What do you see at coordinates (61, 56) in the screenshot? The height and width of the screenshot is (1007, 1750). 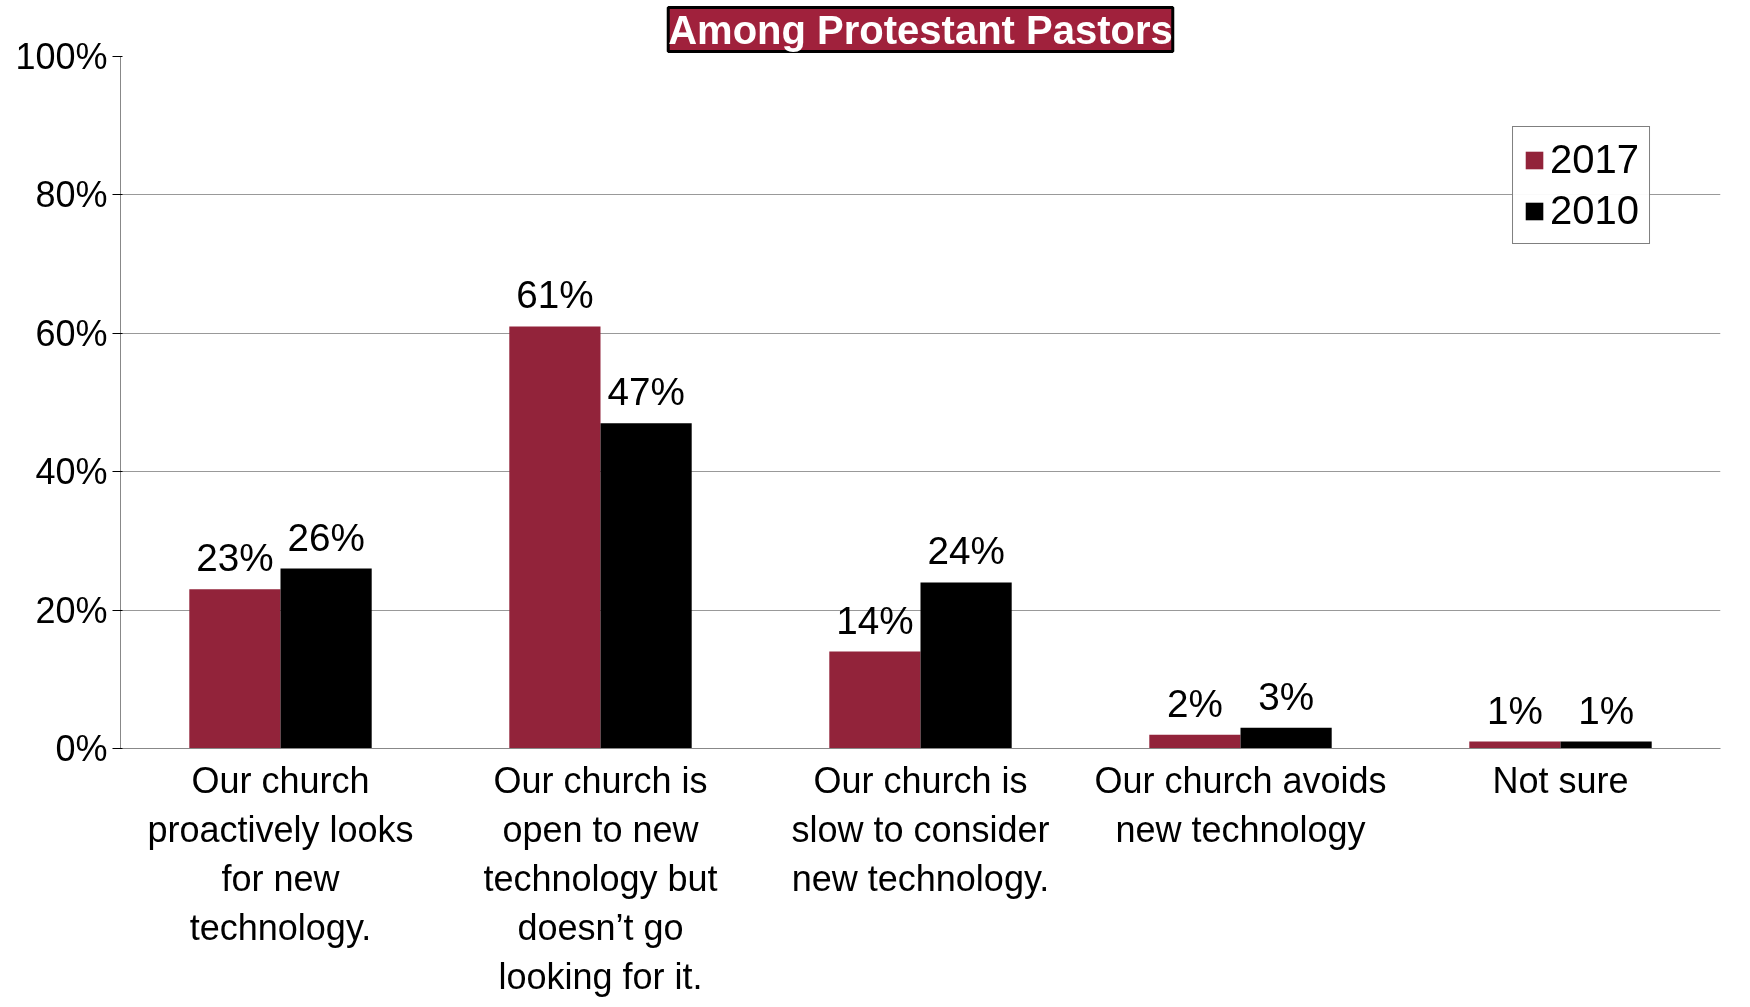 I see `y-tick-label: 100%` at bounding box center [61, 56].